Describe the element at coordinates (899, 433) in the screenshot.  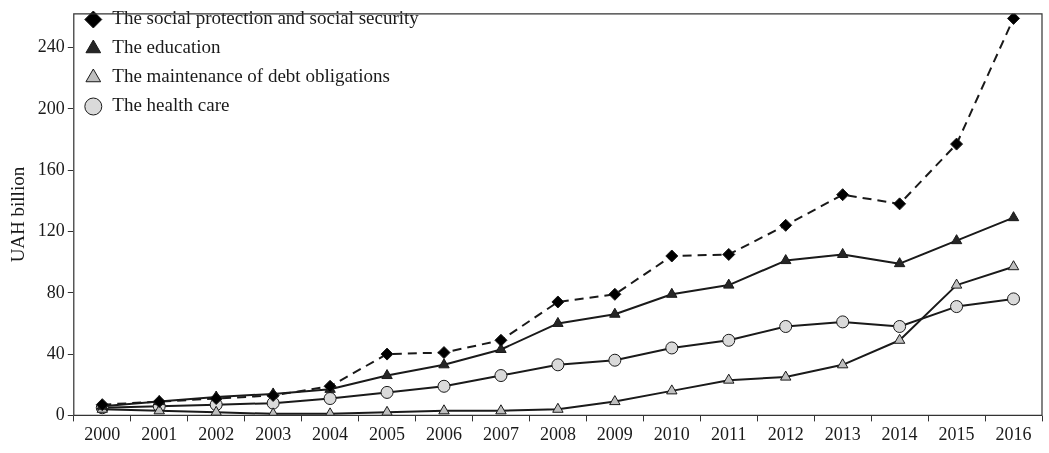
I see `x-tick-label: 2014` at that location.